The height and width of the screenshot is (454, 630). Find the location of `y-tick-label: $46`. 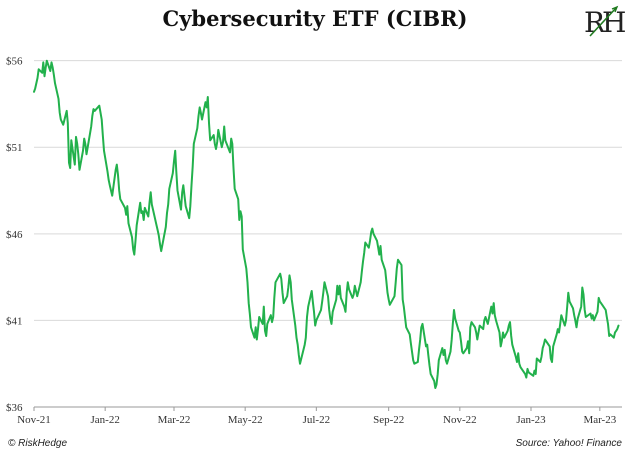

y-tick-label: $46 is located at coordinates (14, 235).